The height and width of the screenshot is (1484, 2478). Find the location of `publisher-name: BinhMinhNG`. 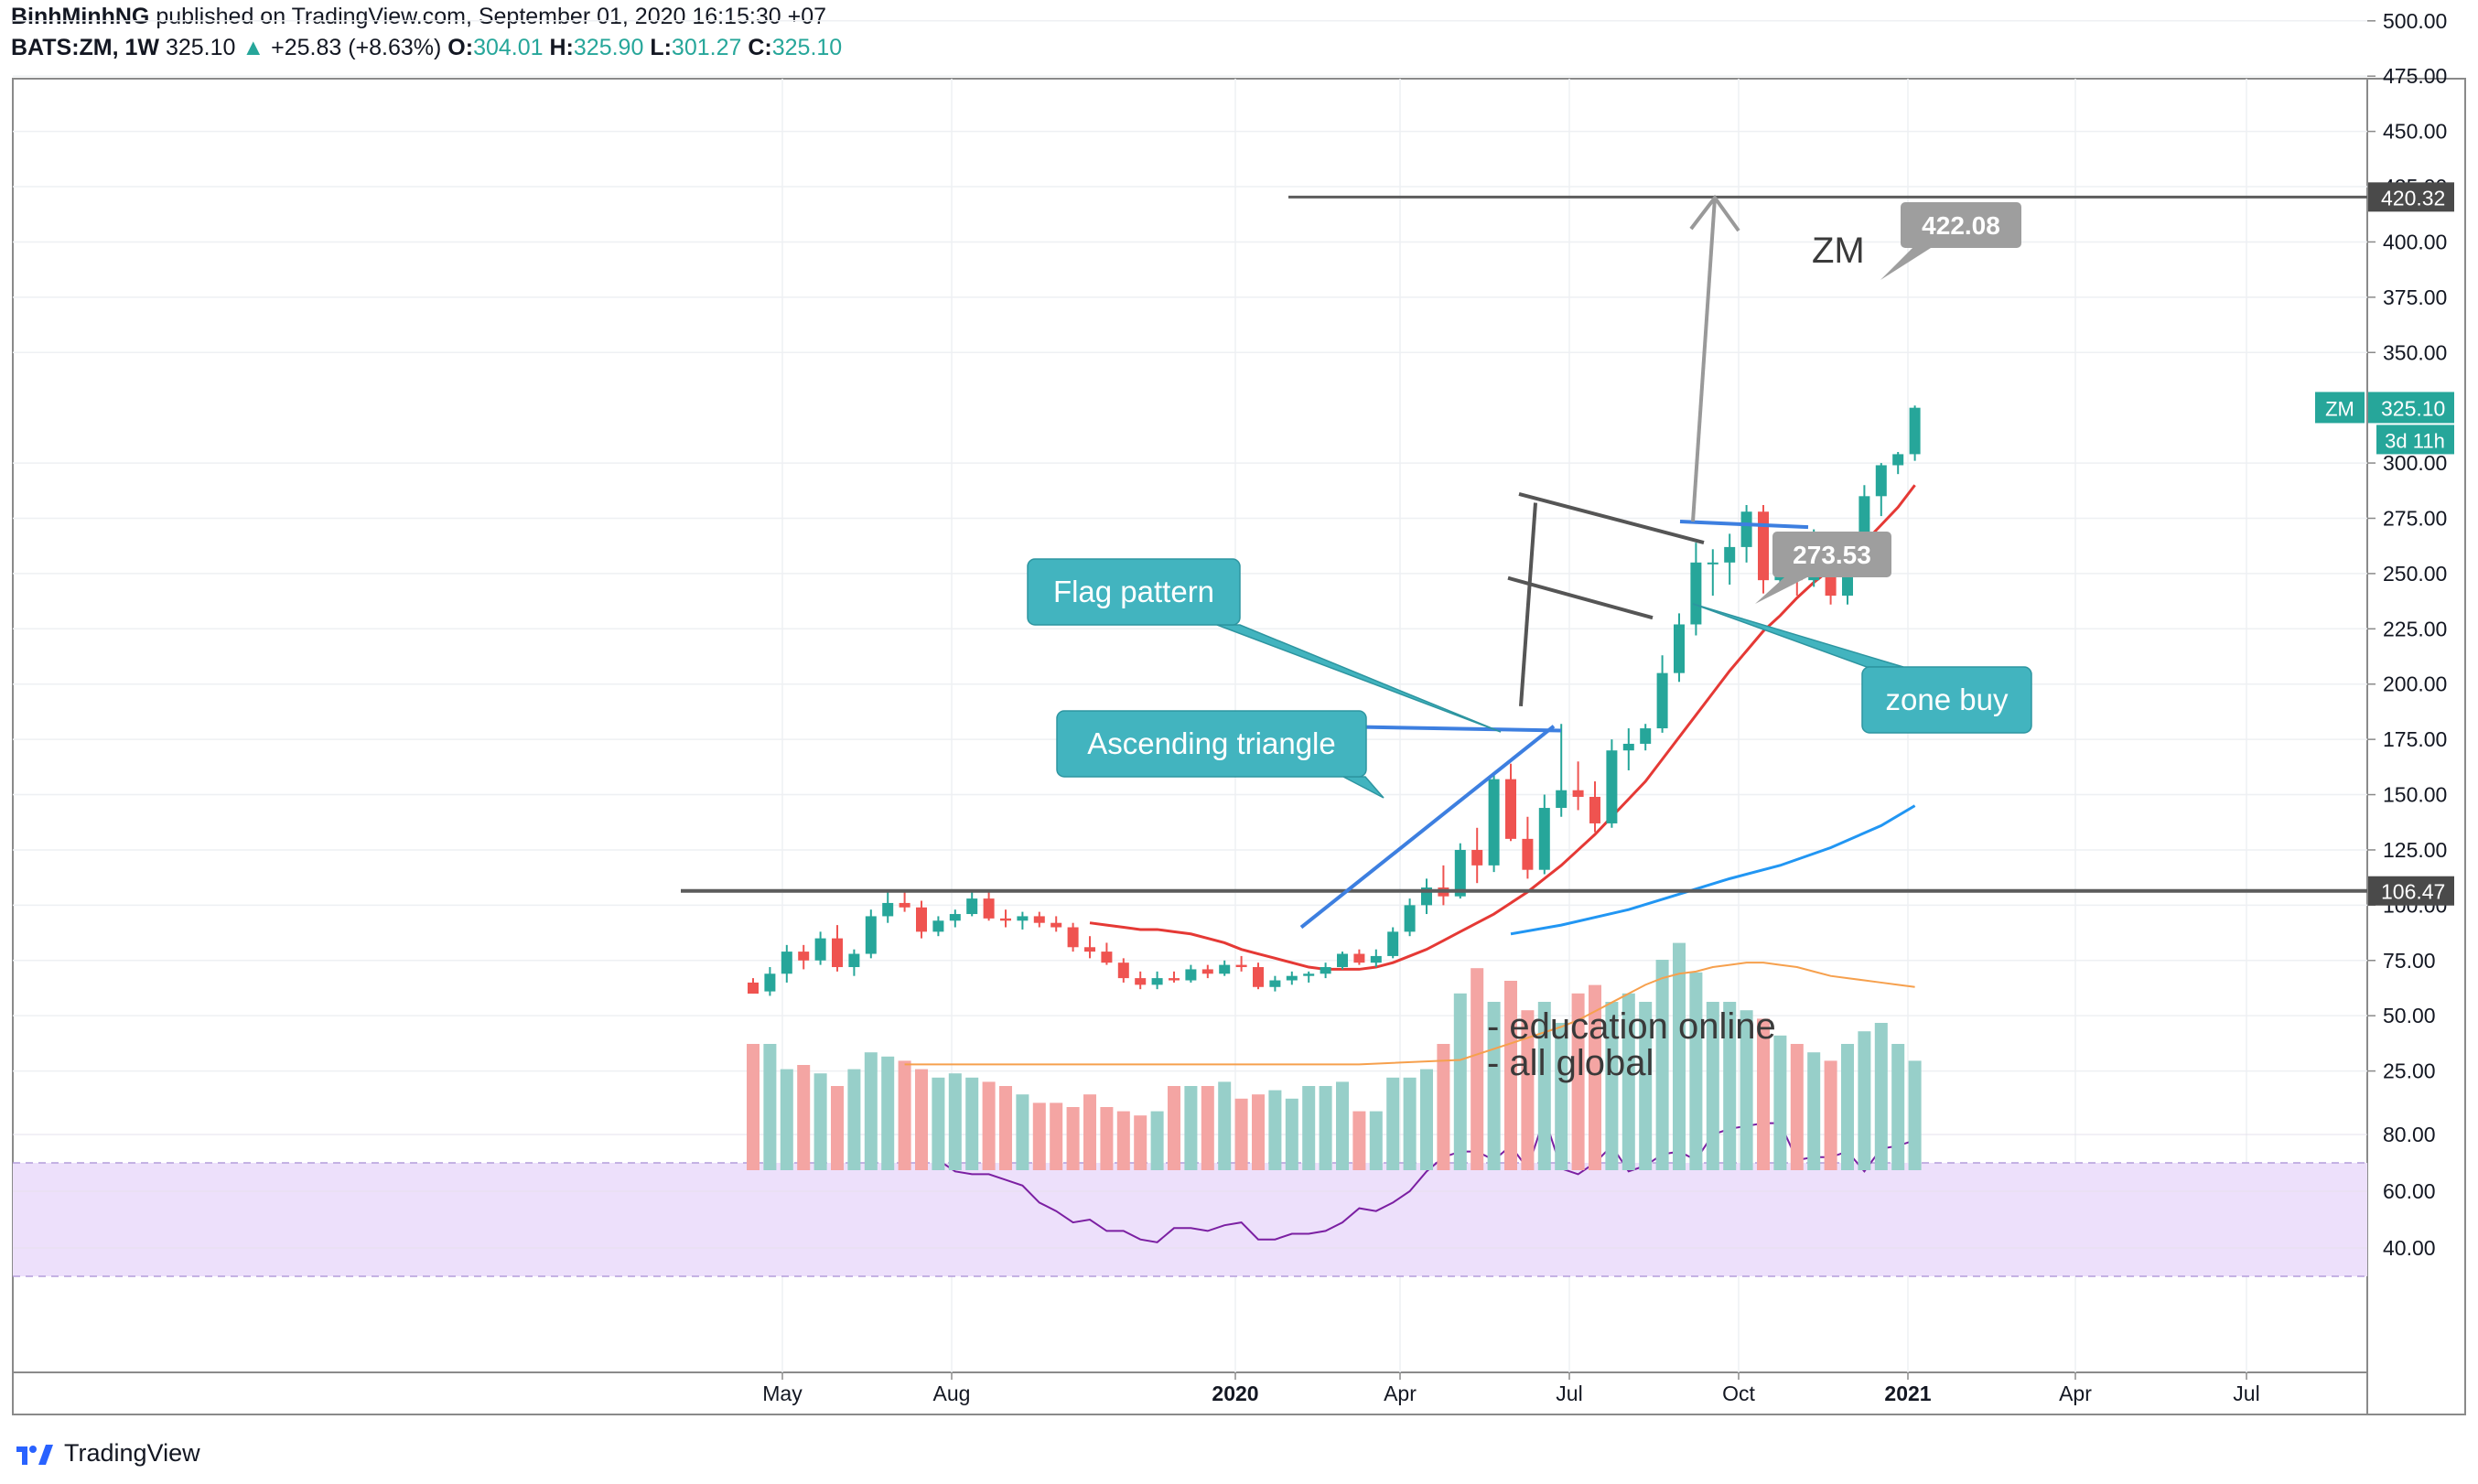

publisher-name: BinhMinhNG is located at coordinates (81, 16).